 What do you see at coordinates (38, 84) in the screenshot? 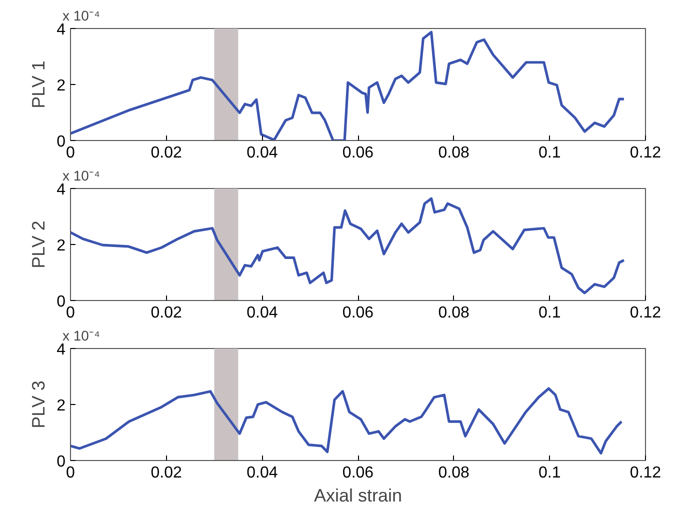
I see `y-axis-title: PLV 1` at bounding box center [38, 84].